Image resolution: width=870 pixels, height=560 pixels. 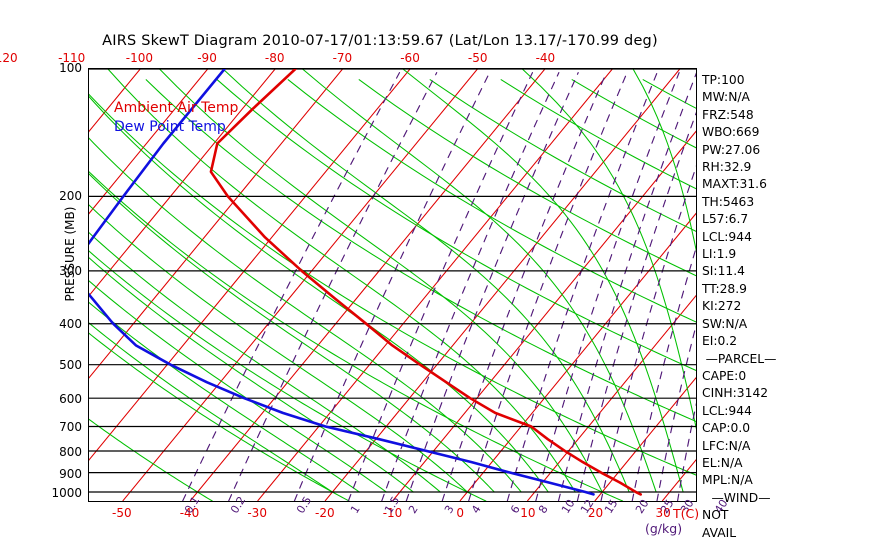 I want to click on mixing-ratio-axis-label: (g/kg), so click(x=664, y=528).